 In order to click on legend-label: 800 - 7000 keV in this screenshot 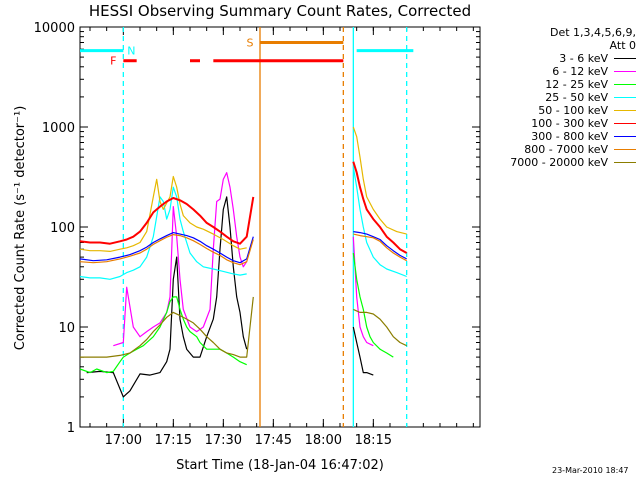, I will do `click(566, 149)`.